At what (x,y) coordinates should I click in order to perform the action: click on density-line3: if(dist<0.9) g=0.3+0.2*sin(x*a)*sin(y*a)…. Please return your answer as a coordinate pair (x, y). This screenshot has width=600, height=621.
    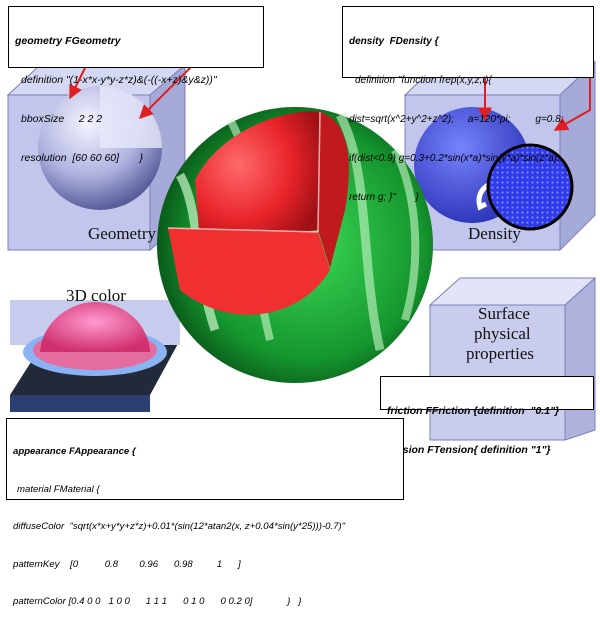
    Looking at the image, I should click on (454, 158).